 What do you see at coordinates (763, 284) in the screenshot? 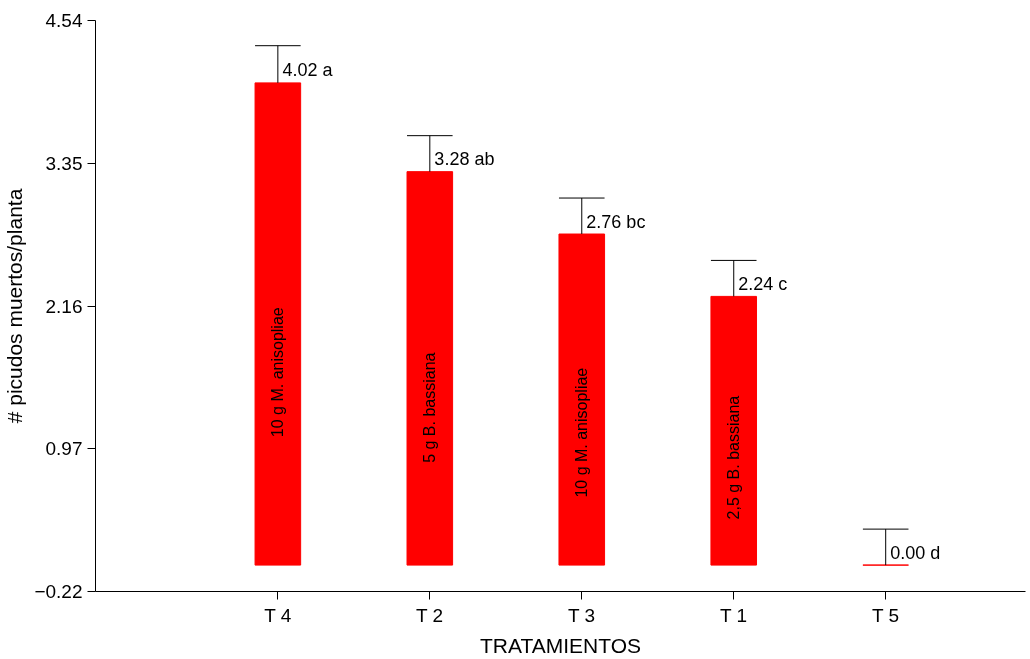
I see `data-label: 2.24 c` at bounding box center [763, 284].